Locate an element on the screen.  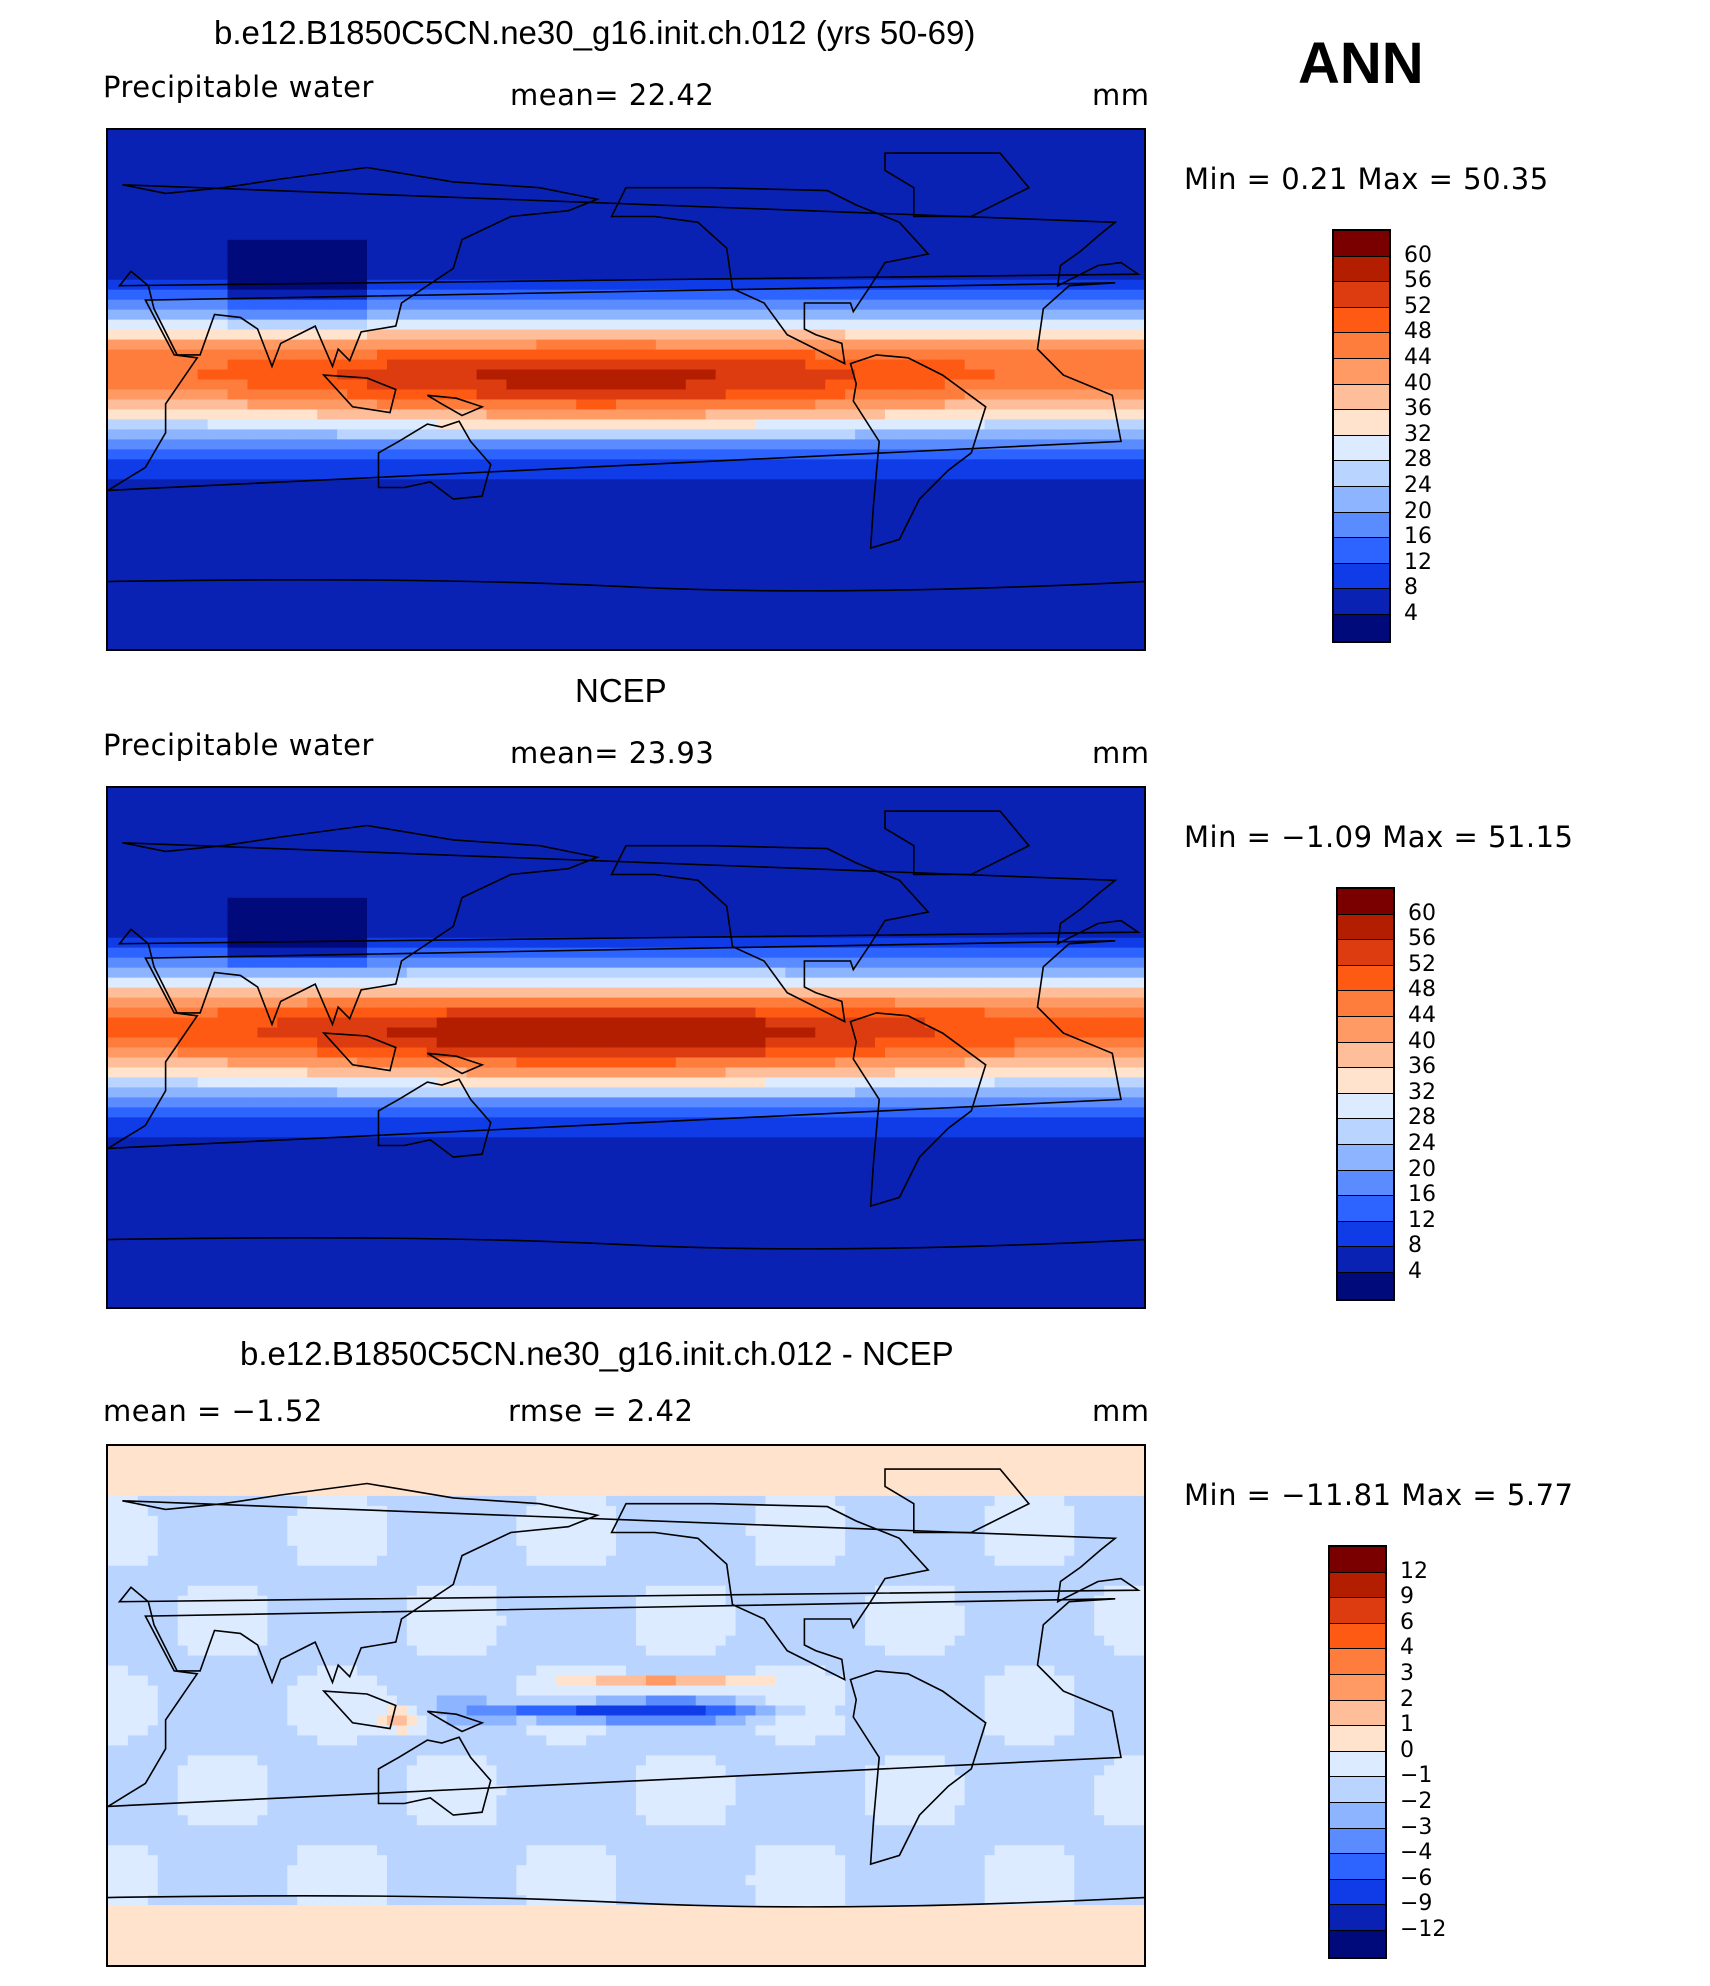
minmax-label: Min = 0.21 Max = 50.35 is located at coordinates (1366, 179).